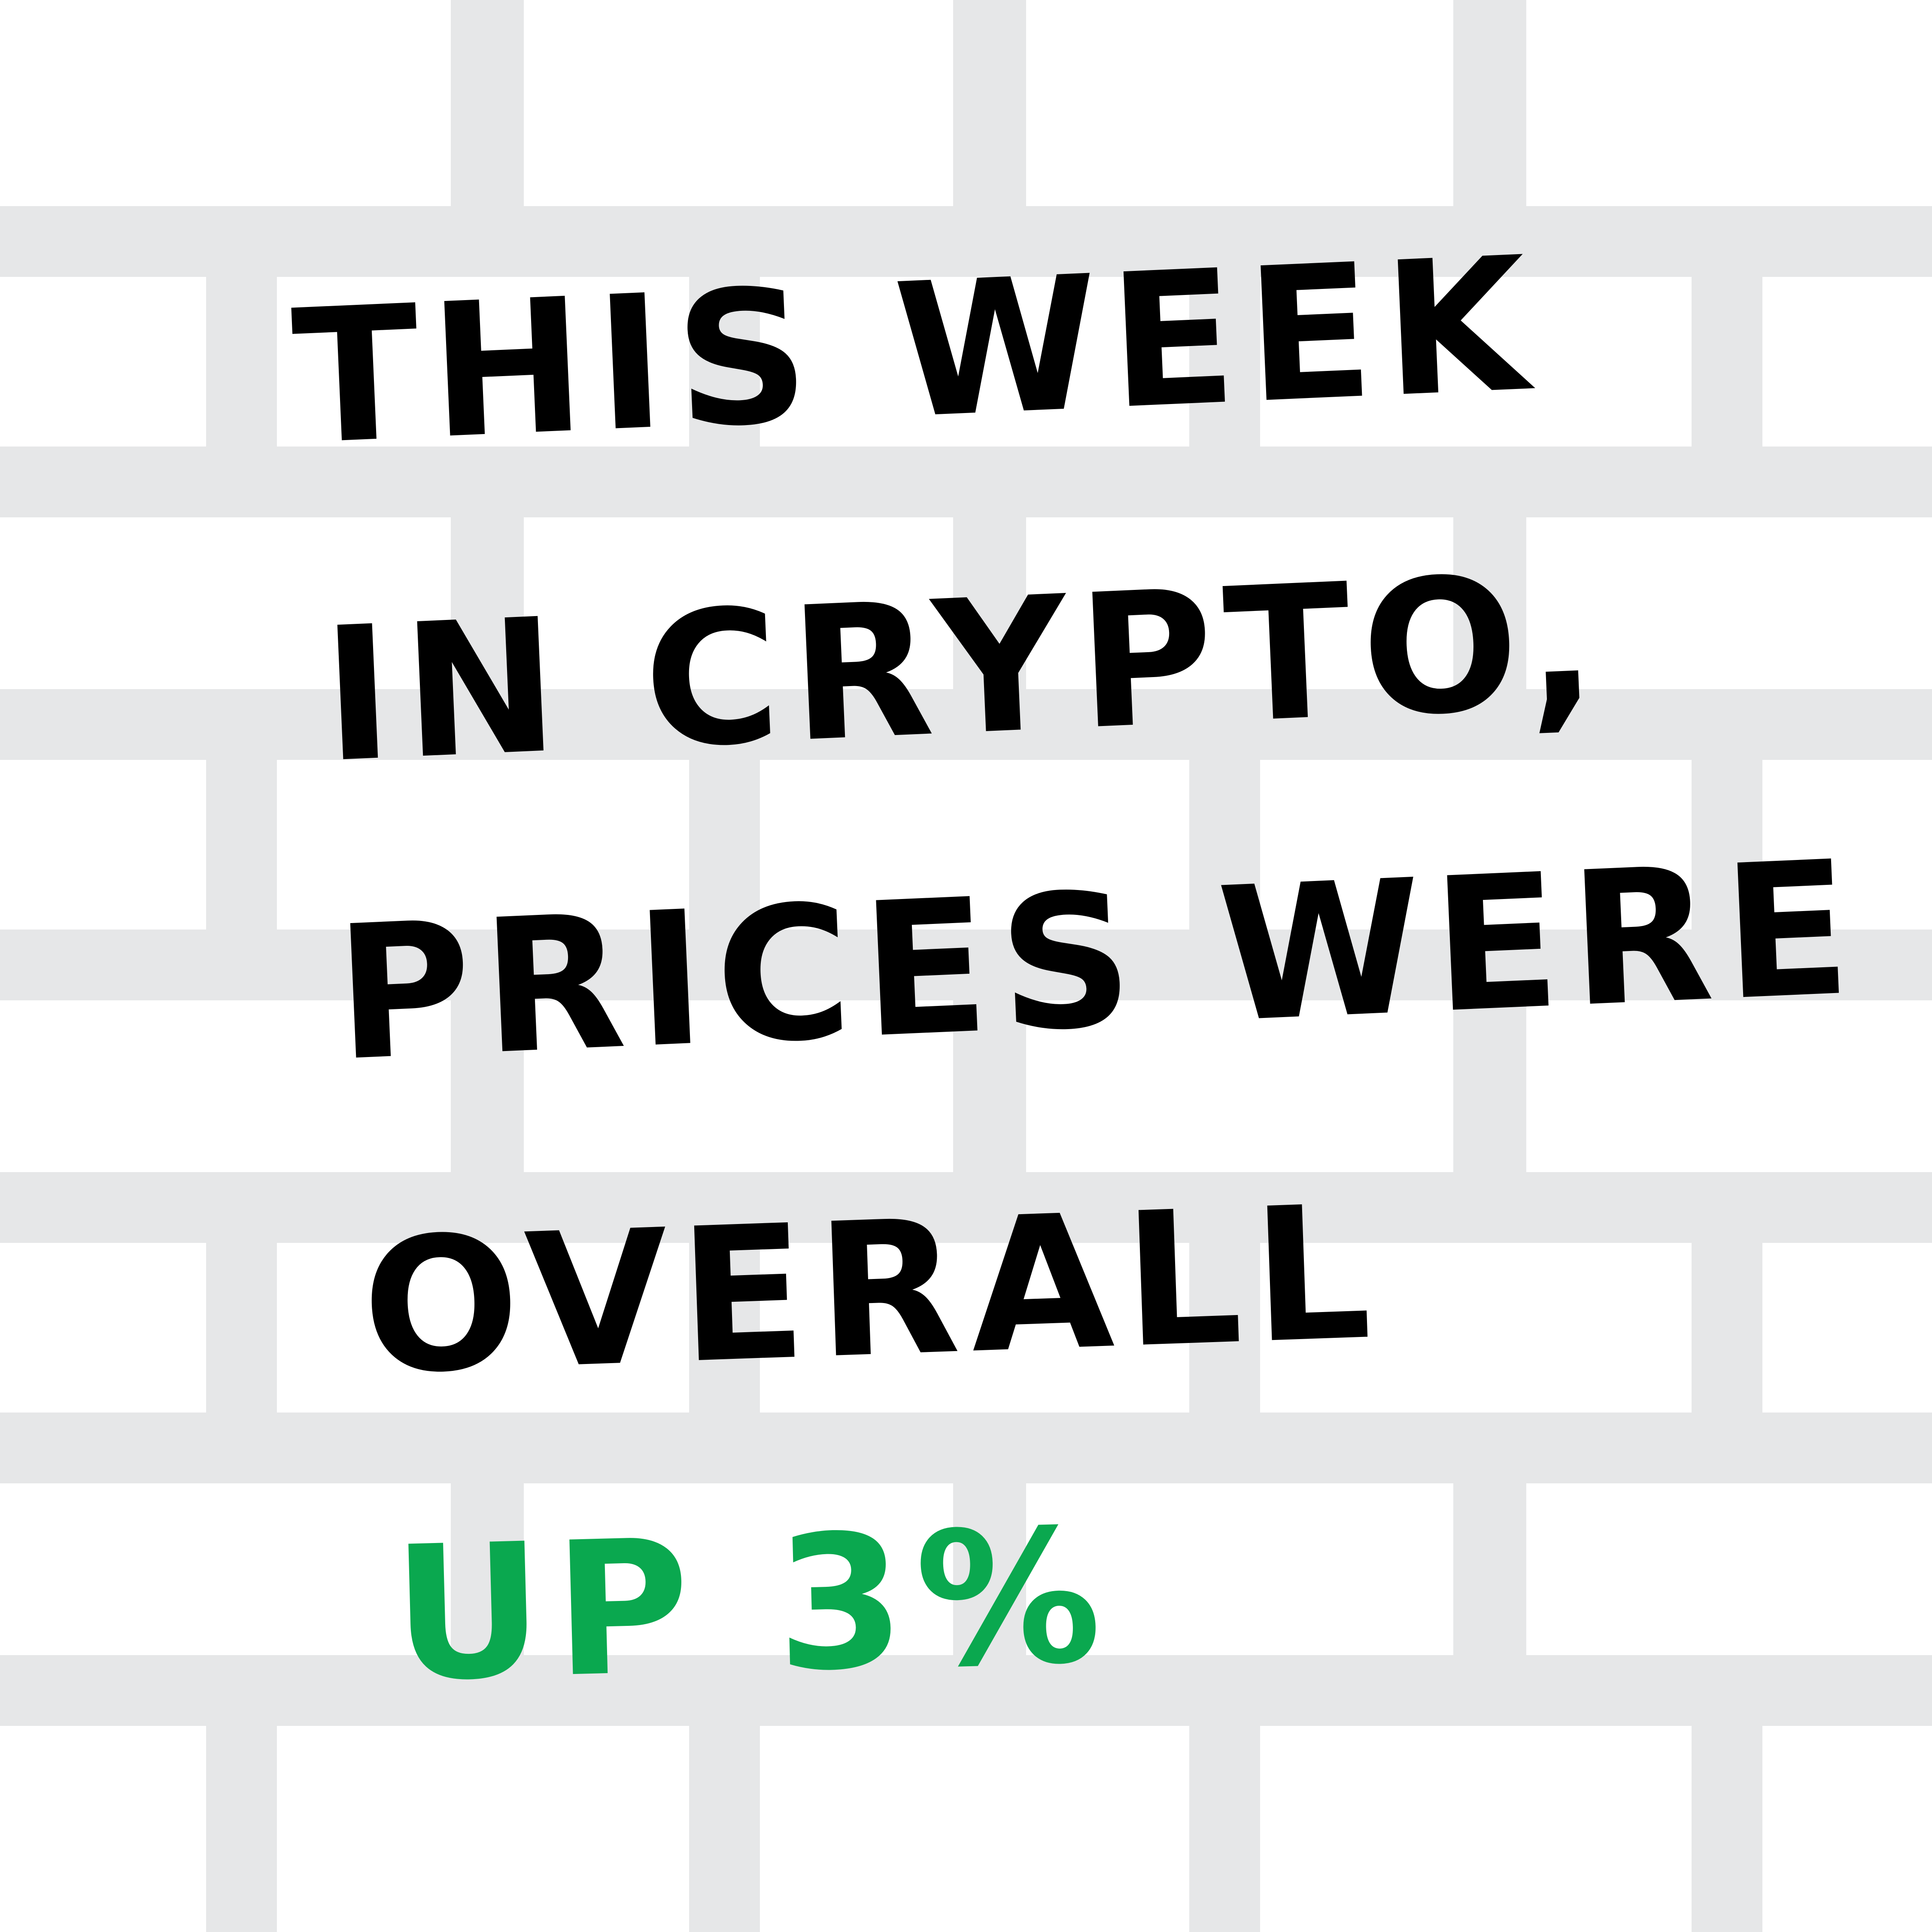  Describe the element at coordinates (753, 1605) in the screenshot. I see `highlight-up-3-percent: UP 3%` at that location.